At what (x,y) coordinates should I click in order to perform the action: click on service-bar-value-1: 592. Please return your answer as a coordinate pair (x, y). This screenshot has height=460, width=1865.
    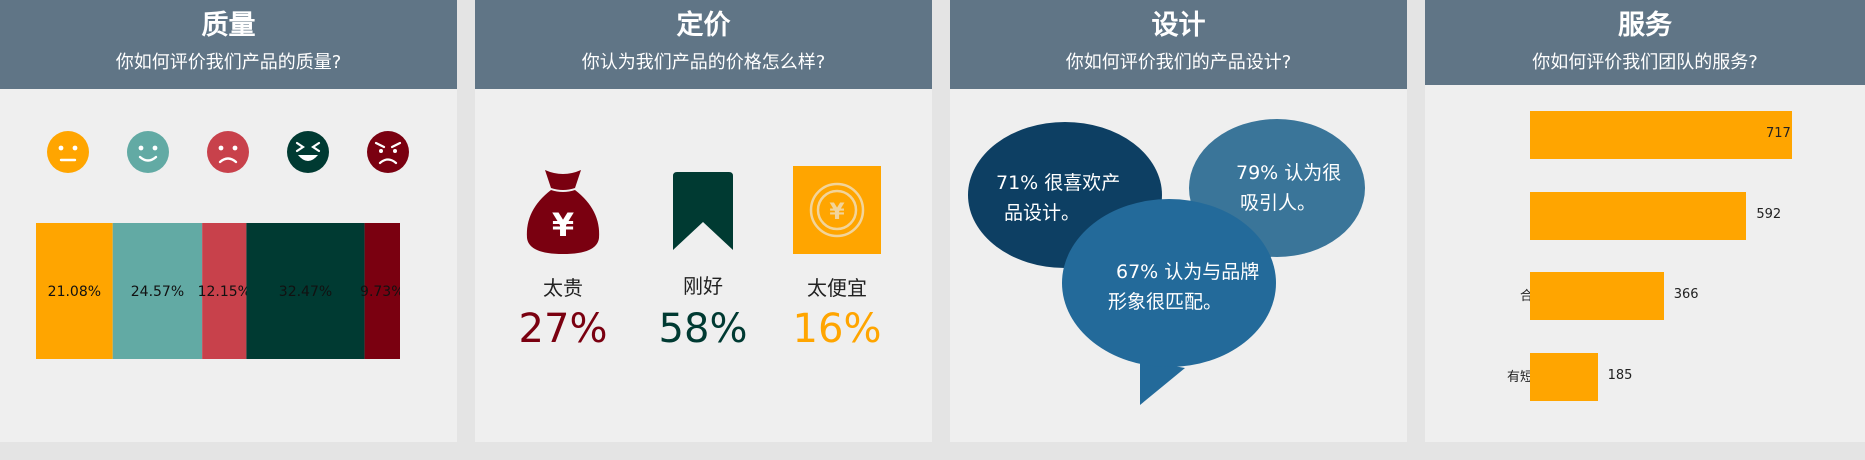
    Looking at the image, I should click on (1769, 214).